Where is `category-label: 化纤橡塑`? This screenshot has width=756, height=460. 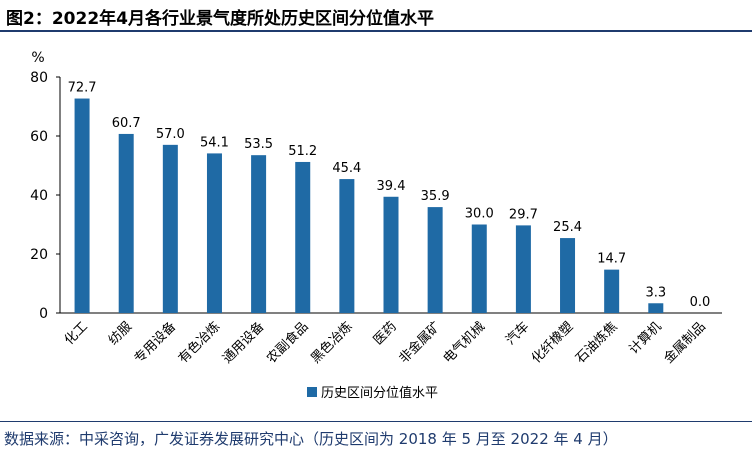 category-label: 化纤橡塑 is located at coordinates (552, 342).